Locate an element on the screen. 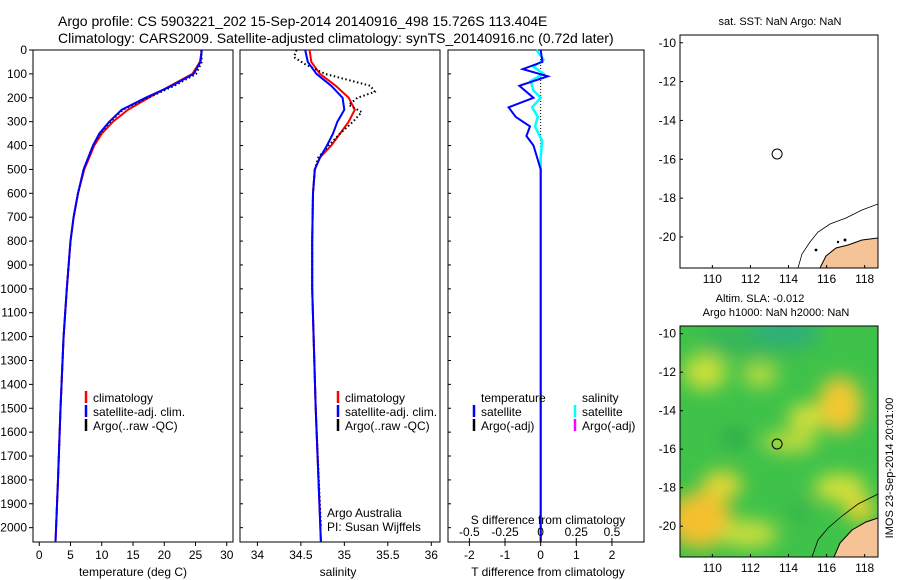 The width and height of the screenshot is (900, 580). y-tick-label: 1800 is located at coordinates (13, 480).